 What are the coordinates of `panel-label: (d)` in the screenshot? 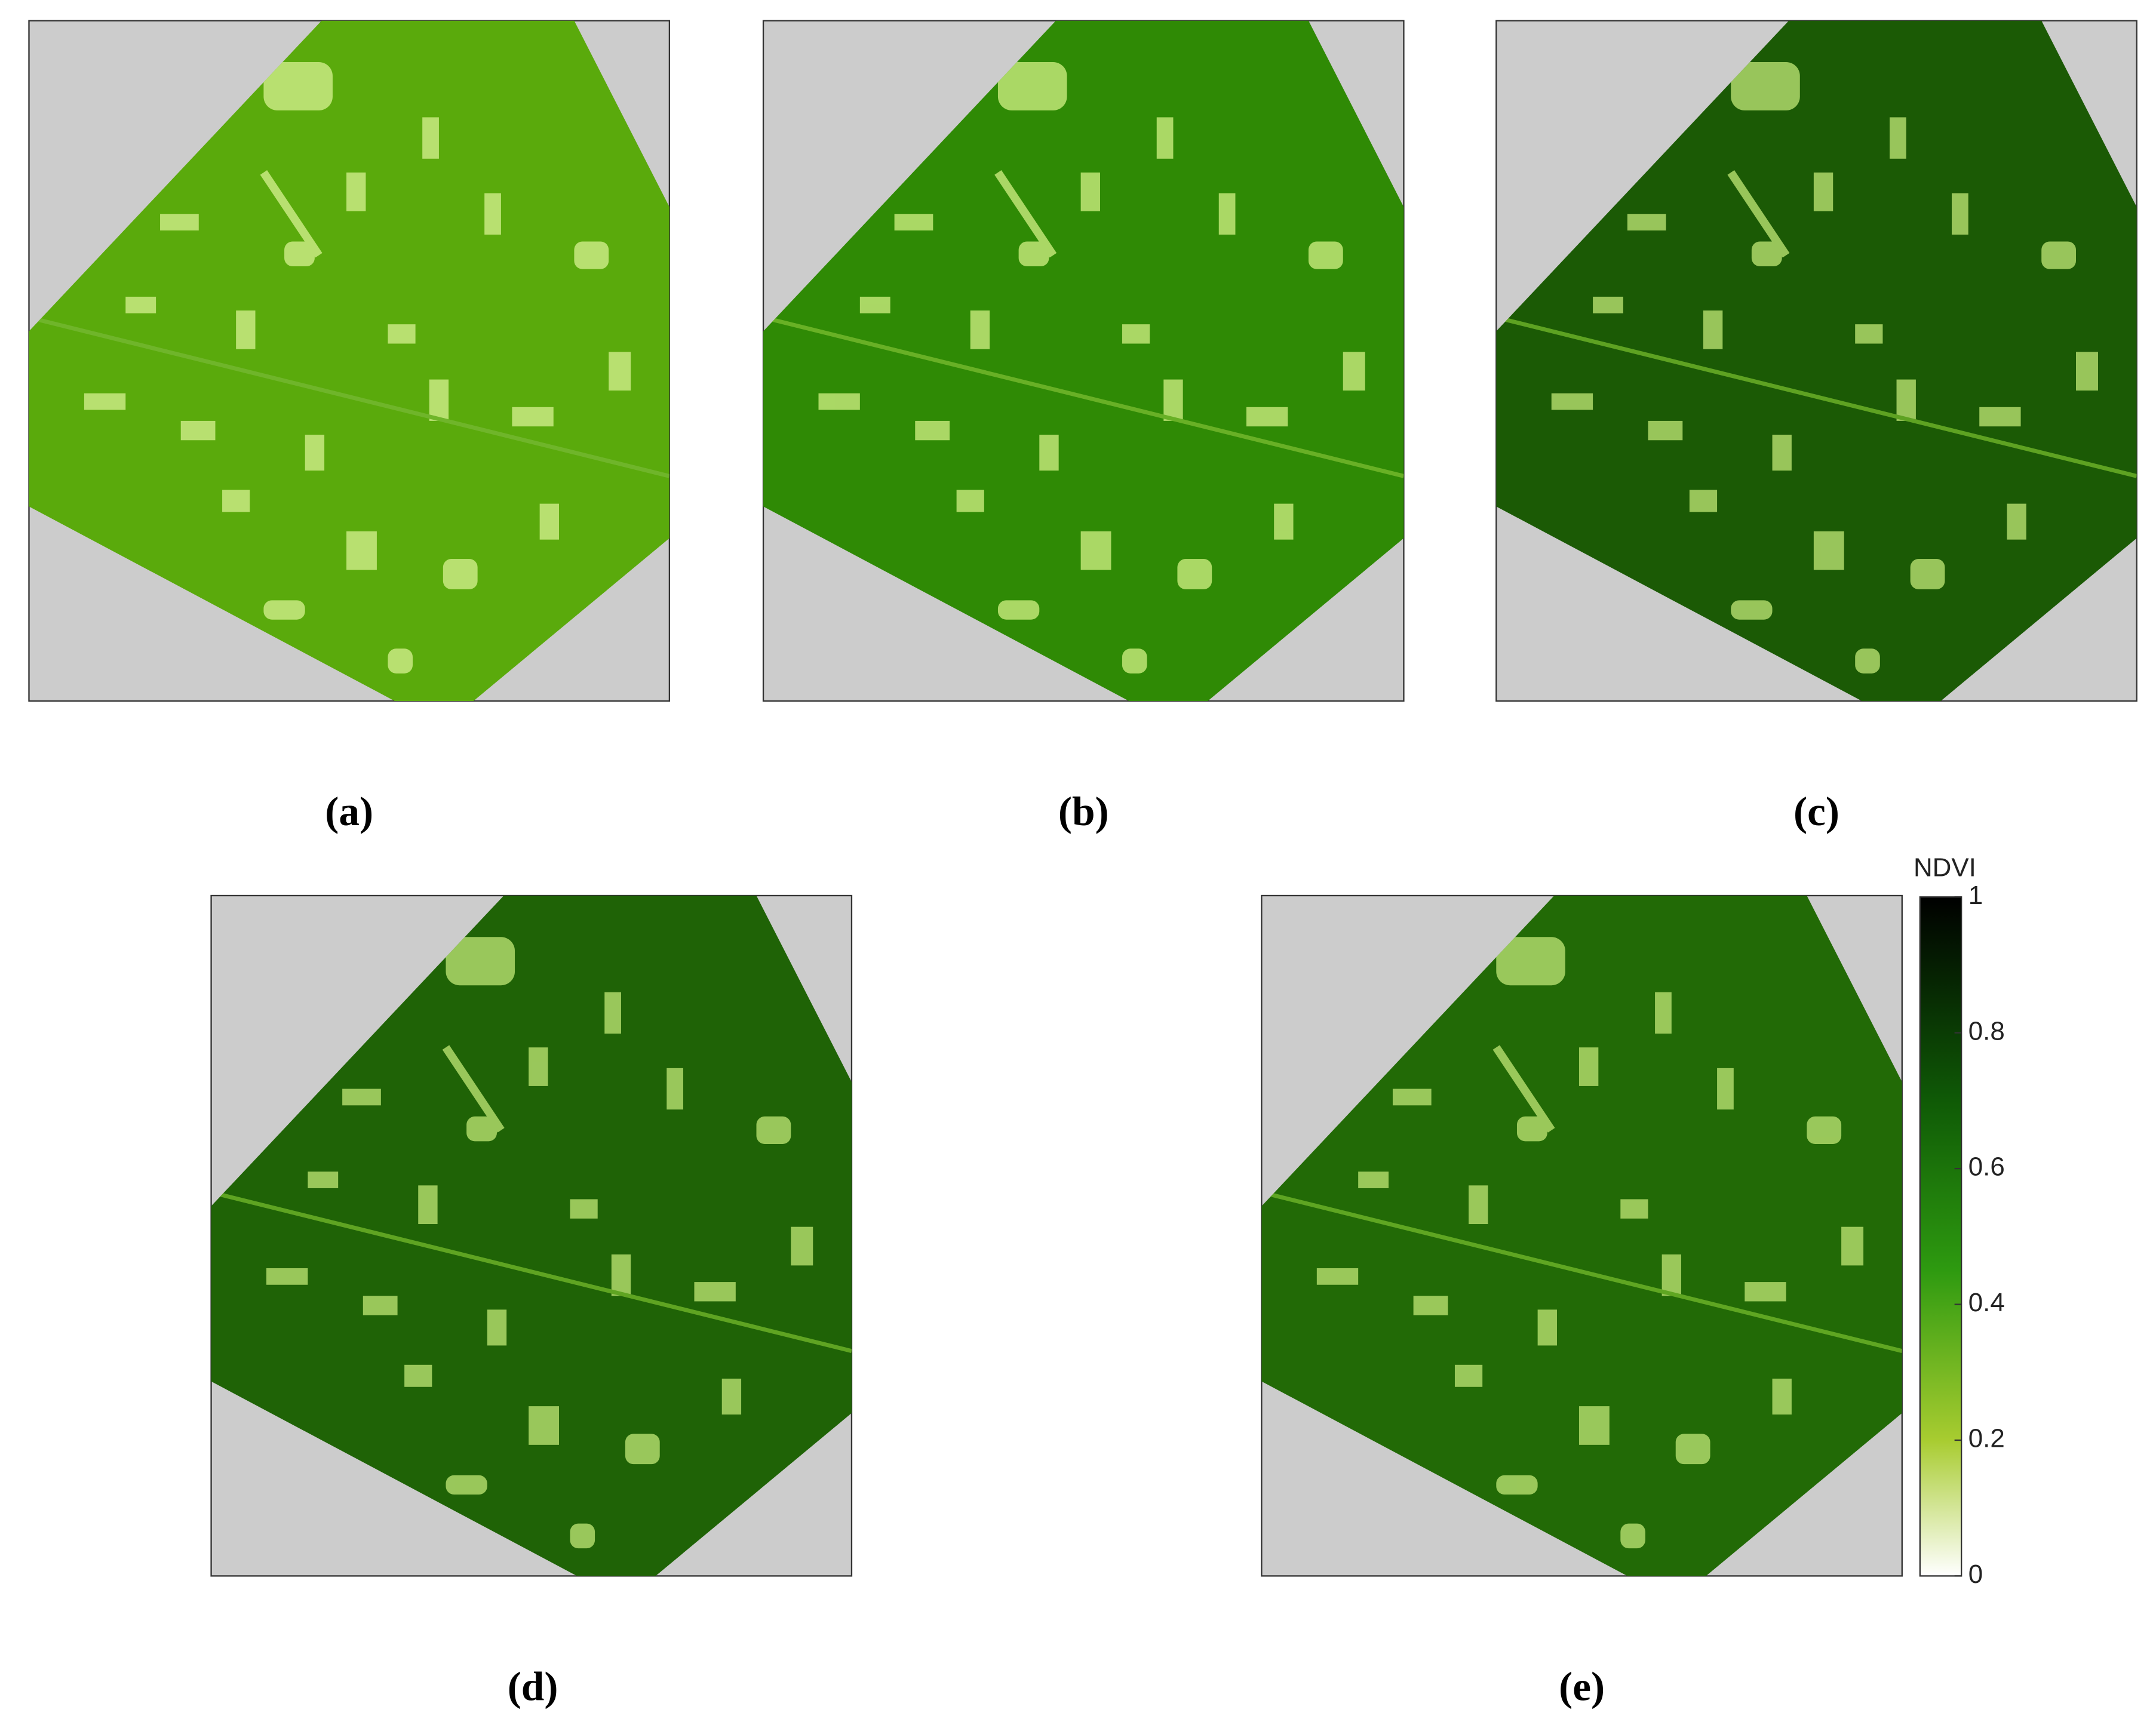 It's located at (533, 1686).